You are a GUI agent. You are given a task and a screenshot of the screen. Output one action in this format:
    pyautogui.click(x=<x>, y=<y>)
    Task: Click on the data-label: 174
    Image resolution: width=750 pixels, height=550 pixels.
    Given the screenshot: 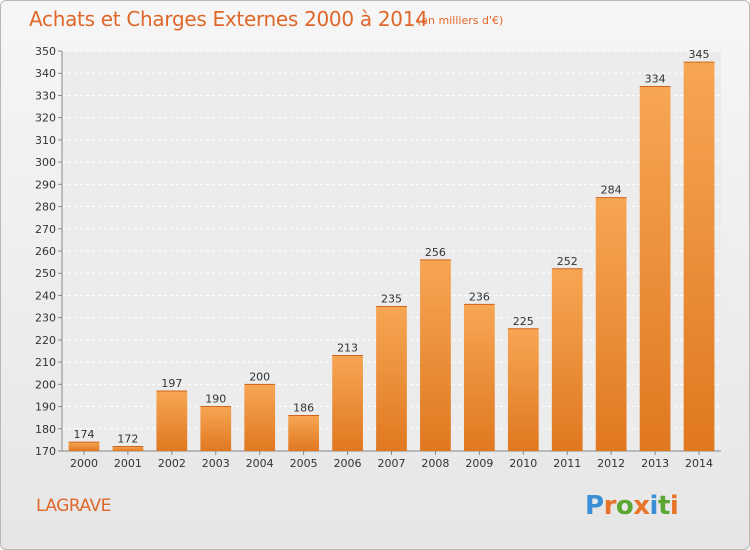 What is the action you would take?
    pyautogui.click(x=83, y=434)
    